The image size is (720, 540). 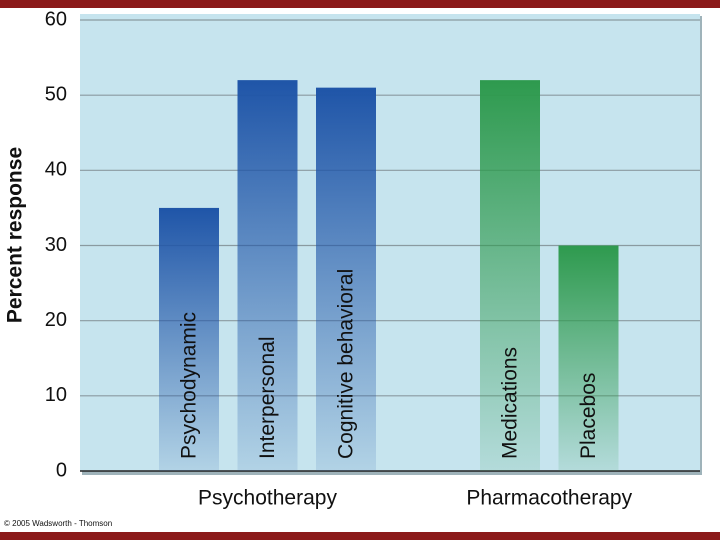 I want to click on copyright: © 2005 Wadsworth - Thomson, so click(x=58, y=523).